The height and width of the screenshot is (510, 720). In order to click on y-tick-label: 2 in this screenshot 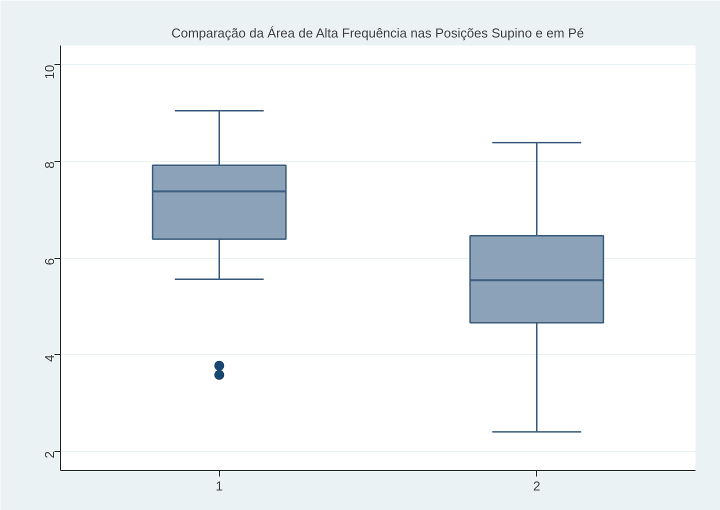, I will do `click(49, 454)`.